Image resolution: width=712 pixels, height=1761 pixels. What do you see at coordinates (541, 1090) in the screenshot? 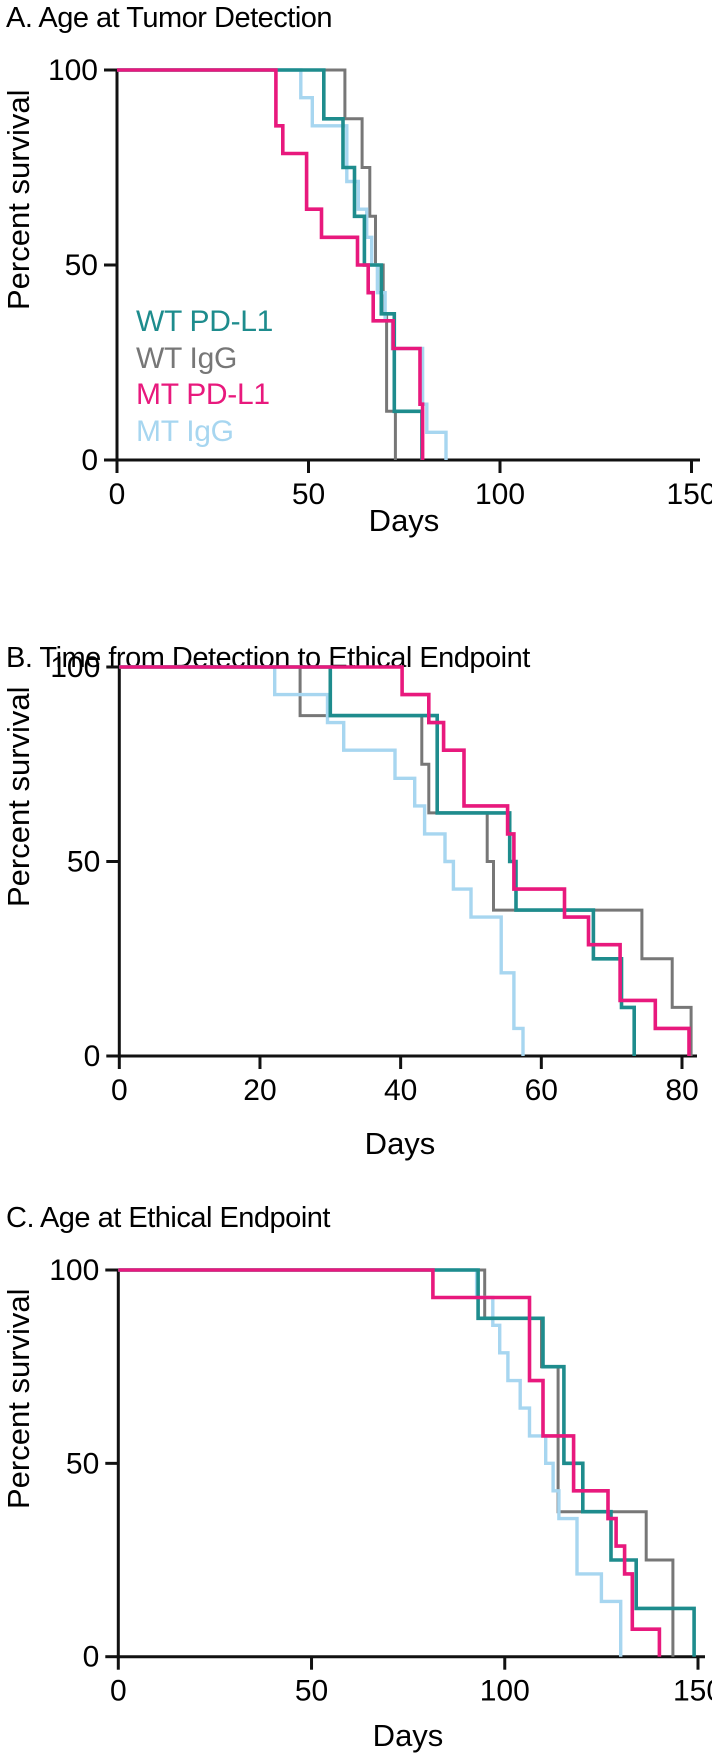
I see `x-tick-label: 60` at bounding box center [541, 1090].